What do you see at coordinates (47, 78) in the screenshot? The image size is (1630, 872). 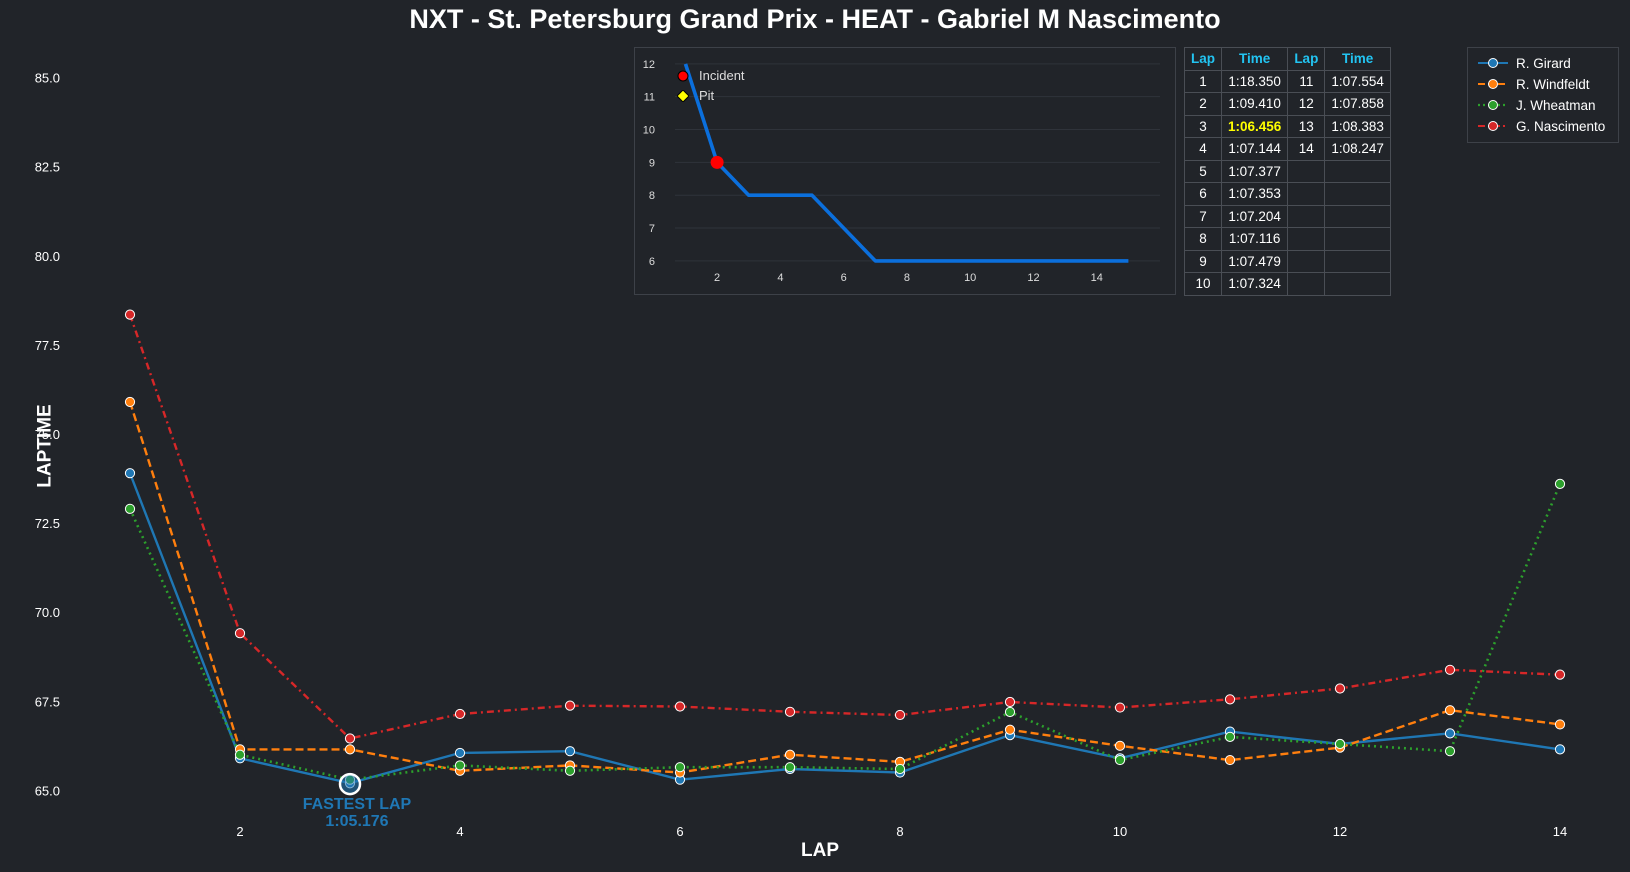 I see `y-tick-label: 85.0` at bounding box center [47, 78].